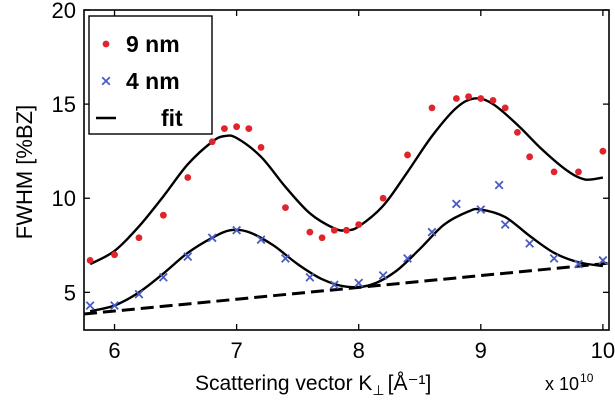 The height and width of the screenshot is (403, 615). Describe the element at coordinates (114, 350) in the screenshot. I see `x-tick-label: 6` at that location.